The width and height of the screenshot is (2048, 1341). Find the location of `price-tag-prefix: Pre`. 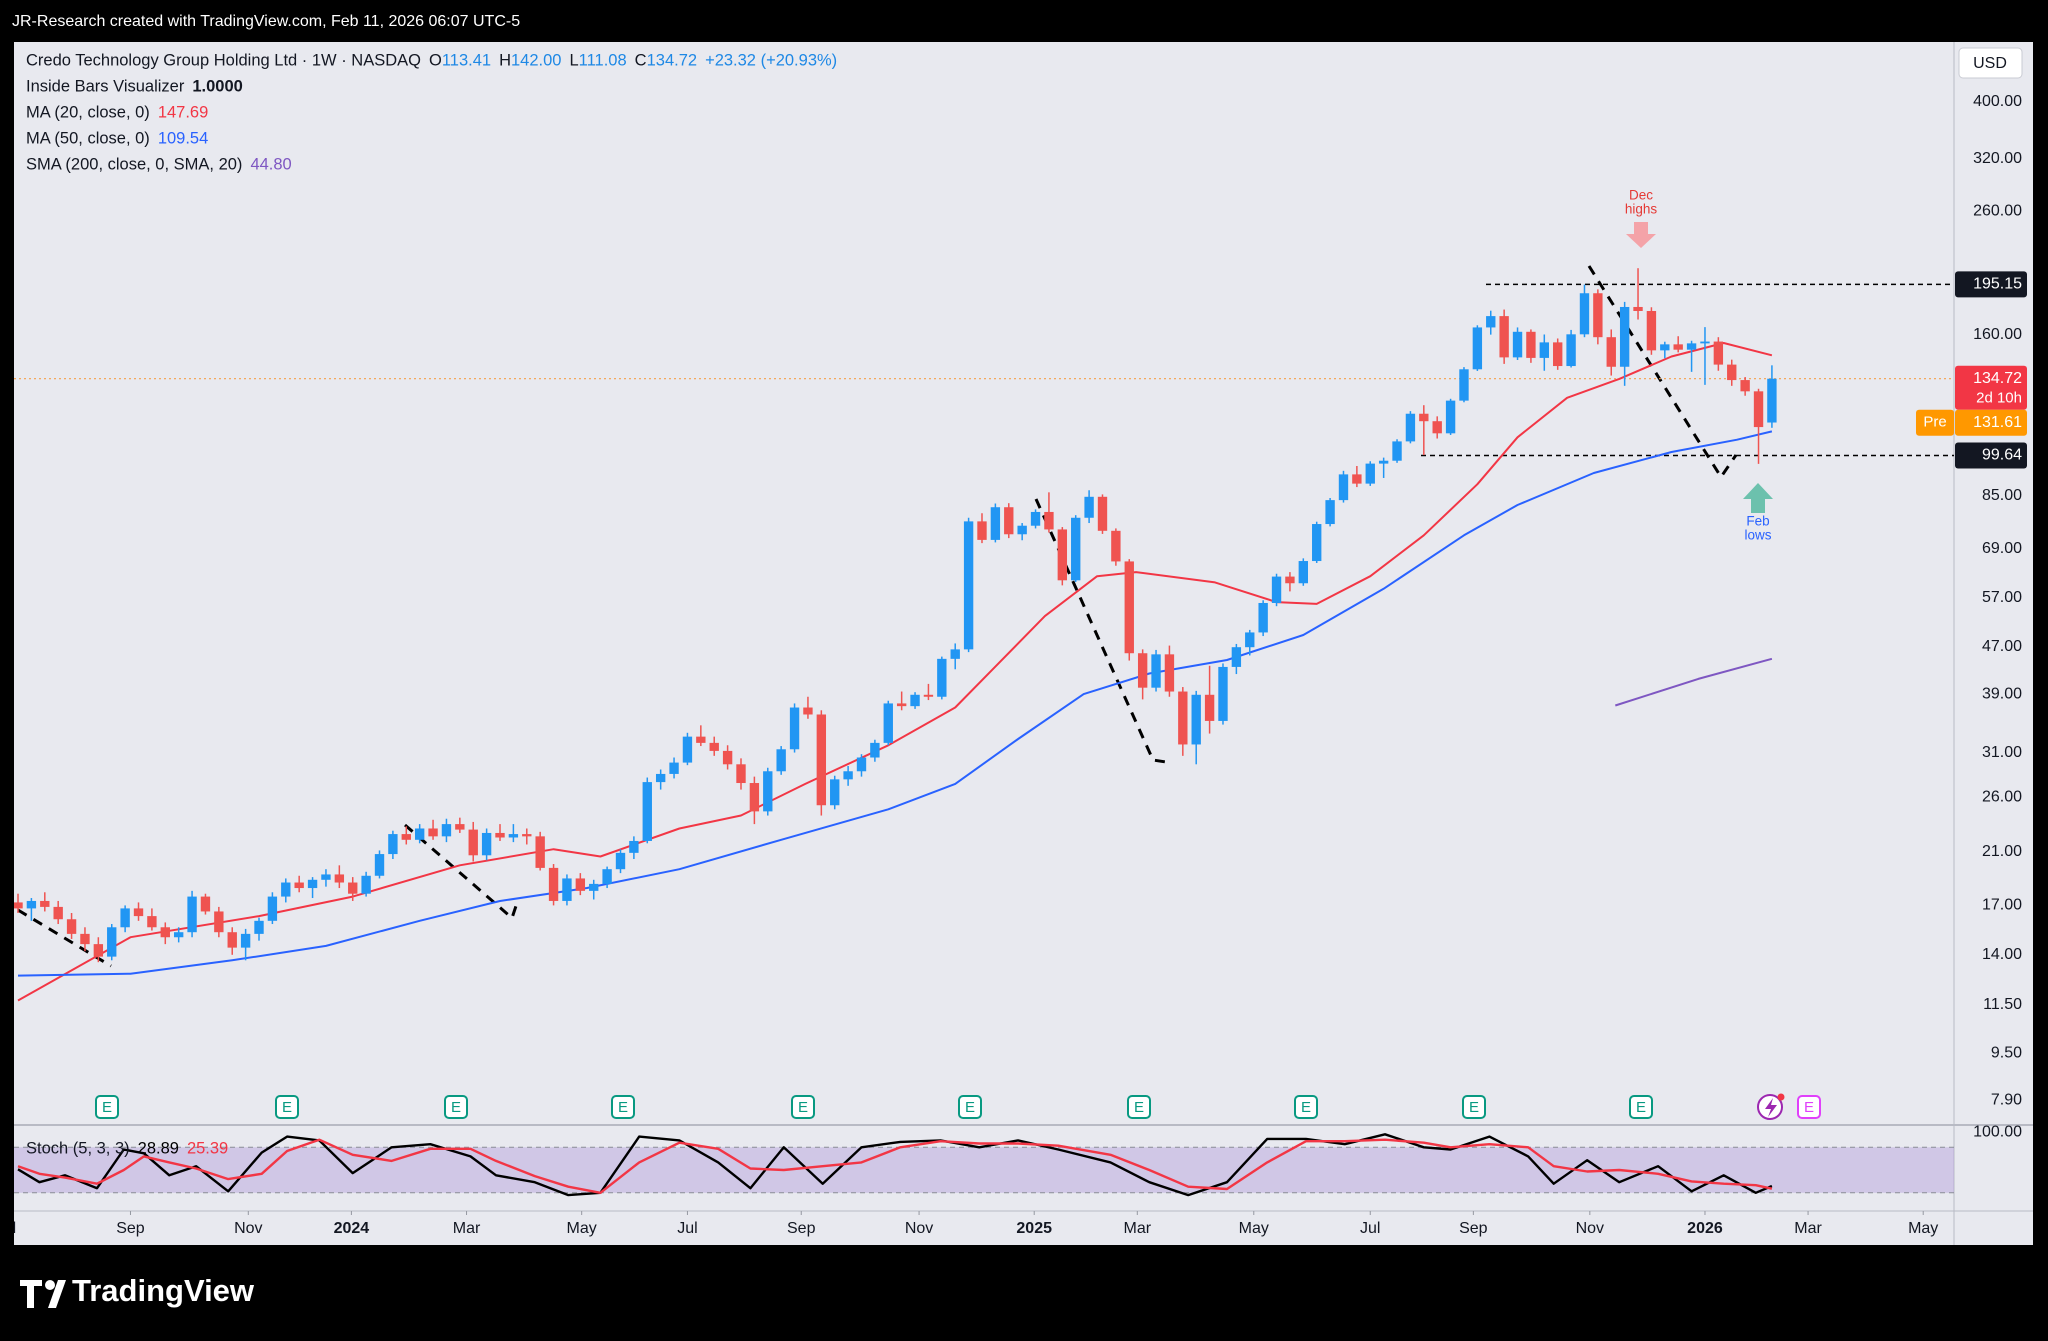

price-tag-prefix: Pre is located at coordinates (1934, 422).